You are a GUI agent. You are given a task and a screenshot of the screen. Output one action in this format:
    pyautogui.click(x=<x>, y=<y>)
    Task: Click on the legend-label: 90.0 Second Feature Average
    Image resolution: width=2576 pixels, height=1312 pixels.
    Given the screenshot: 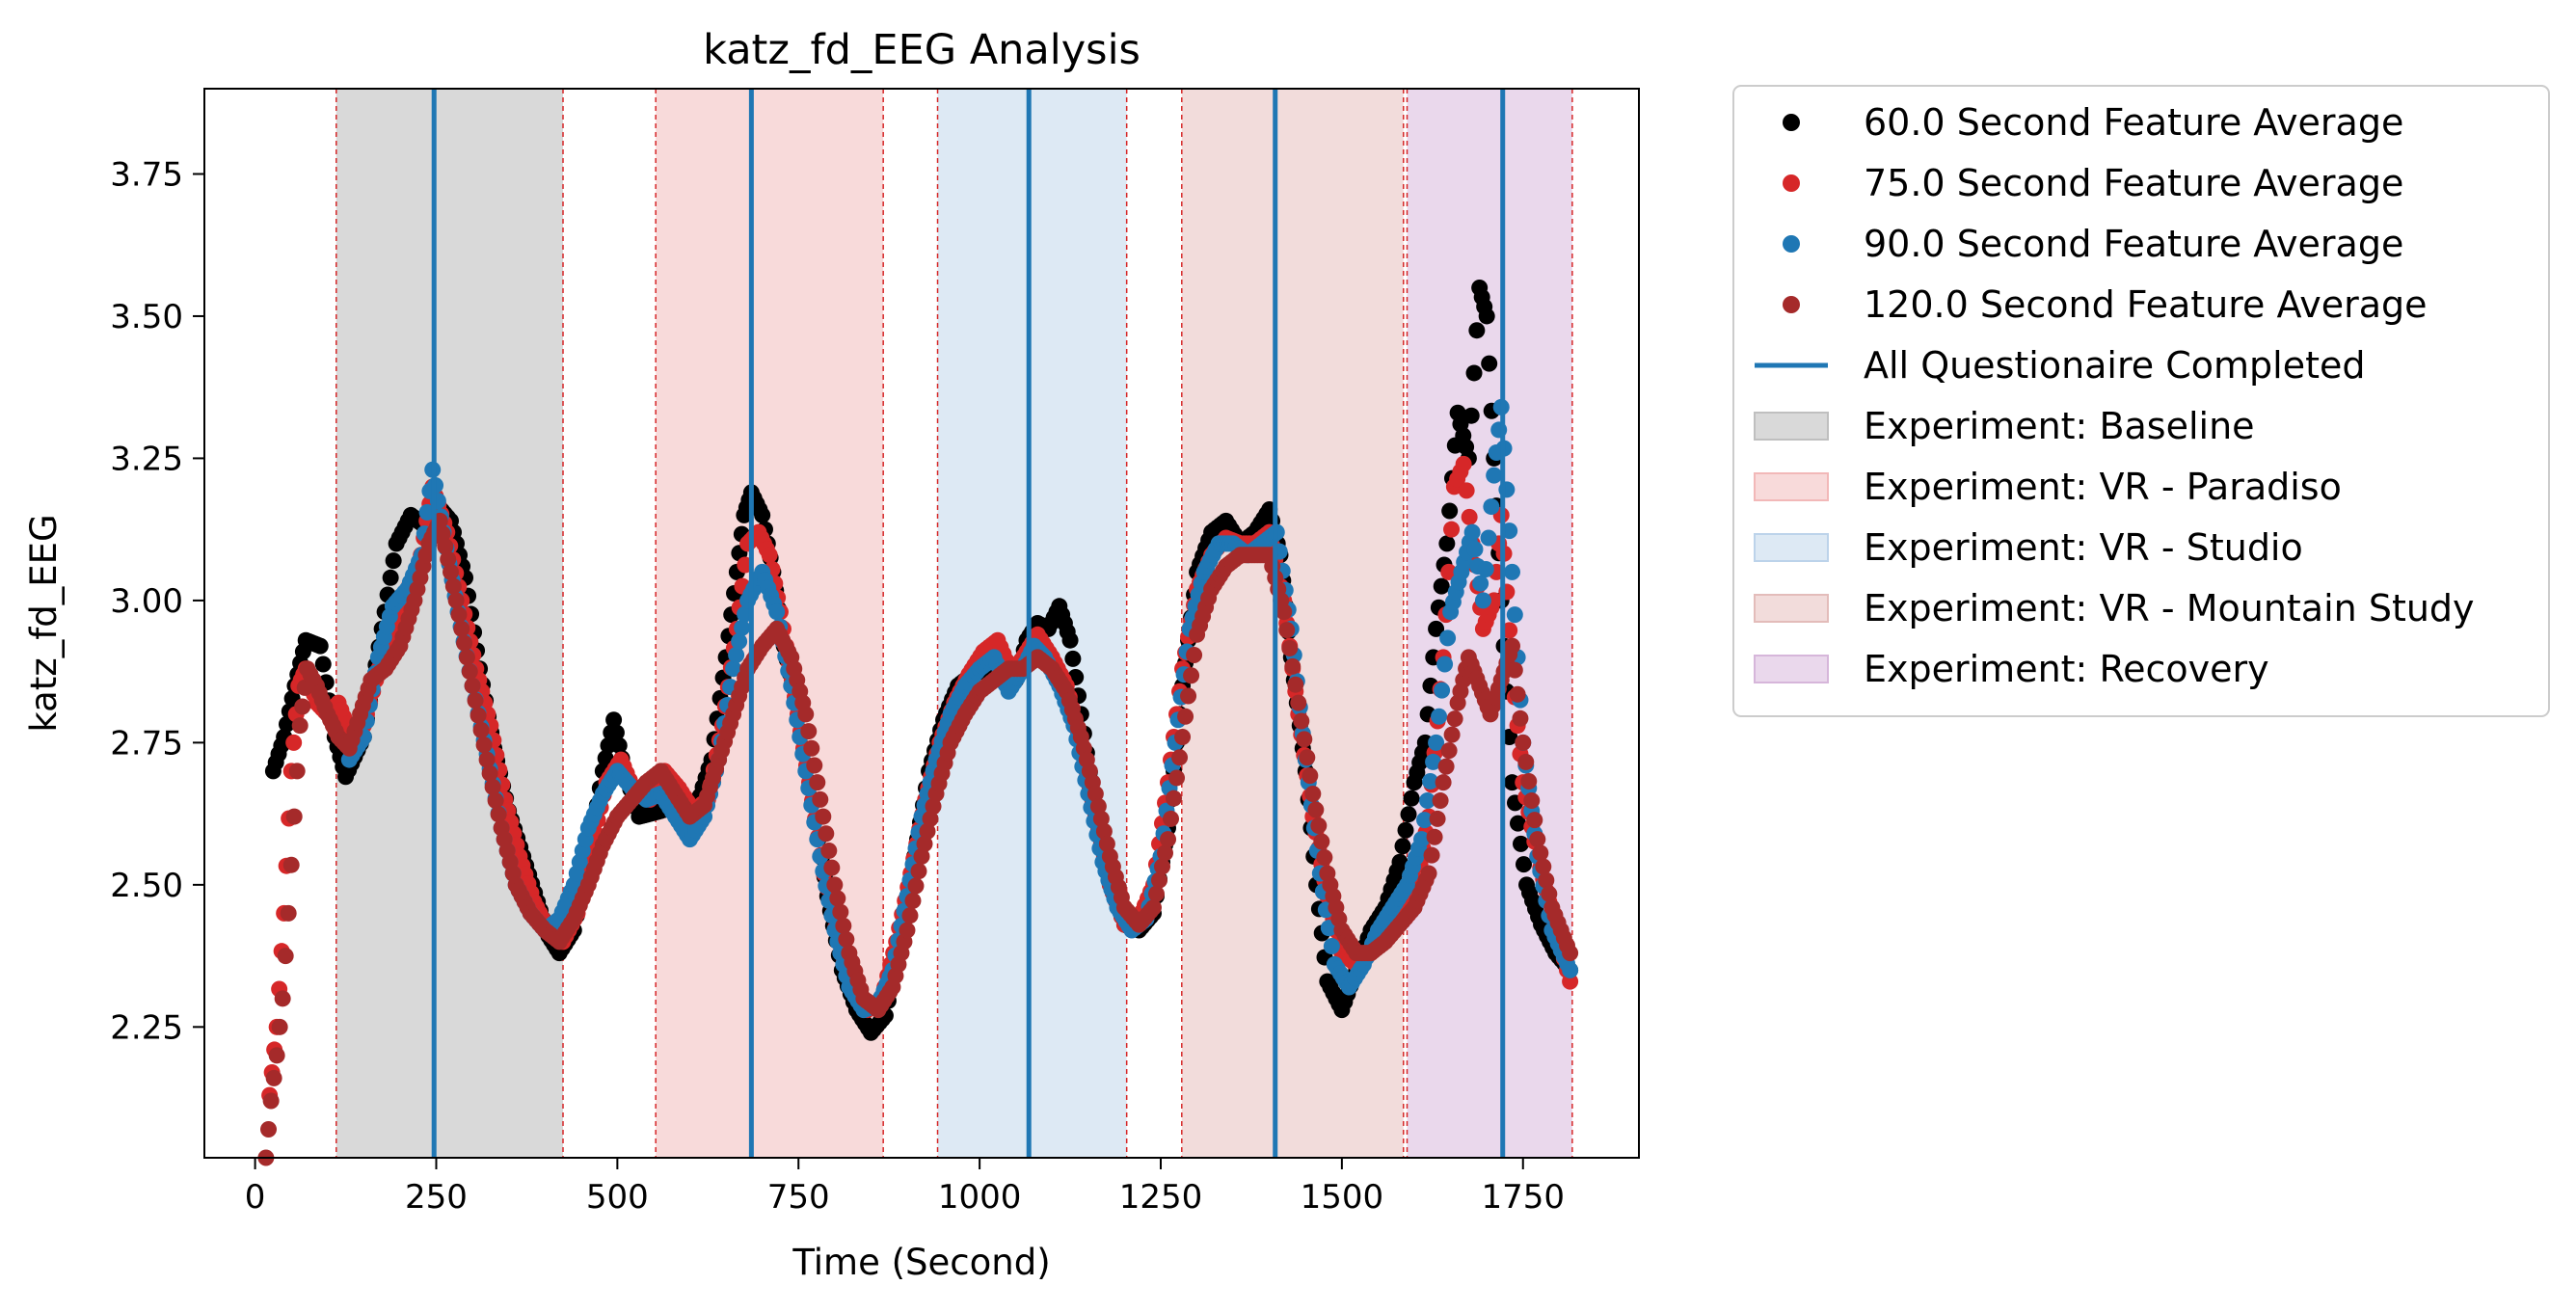 What is the action you would take?
    pyautogui.click(x=2134, y=244)
    